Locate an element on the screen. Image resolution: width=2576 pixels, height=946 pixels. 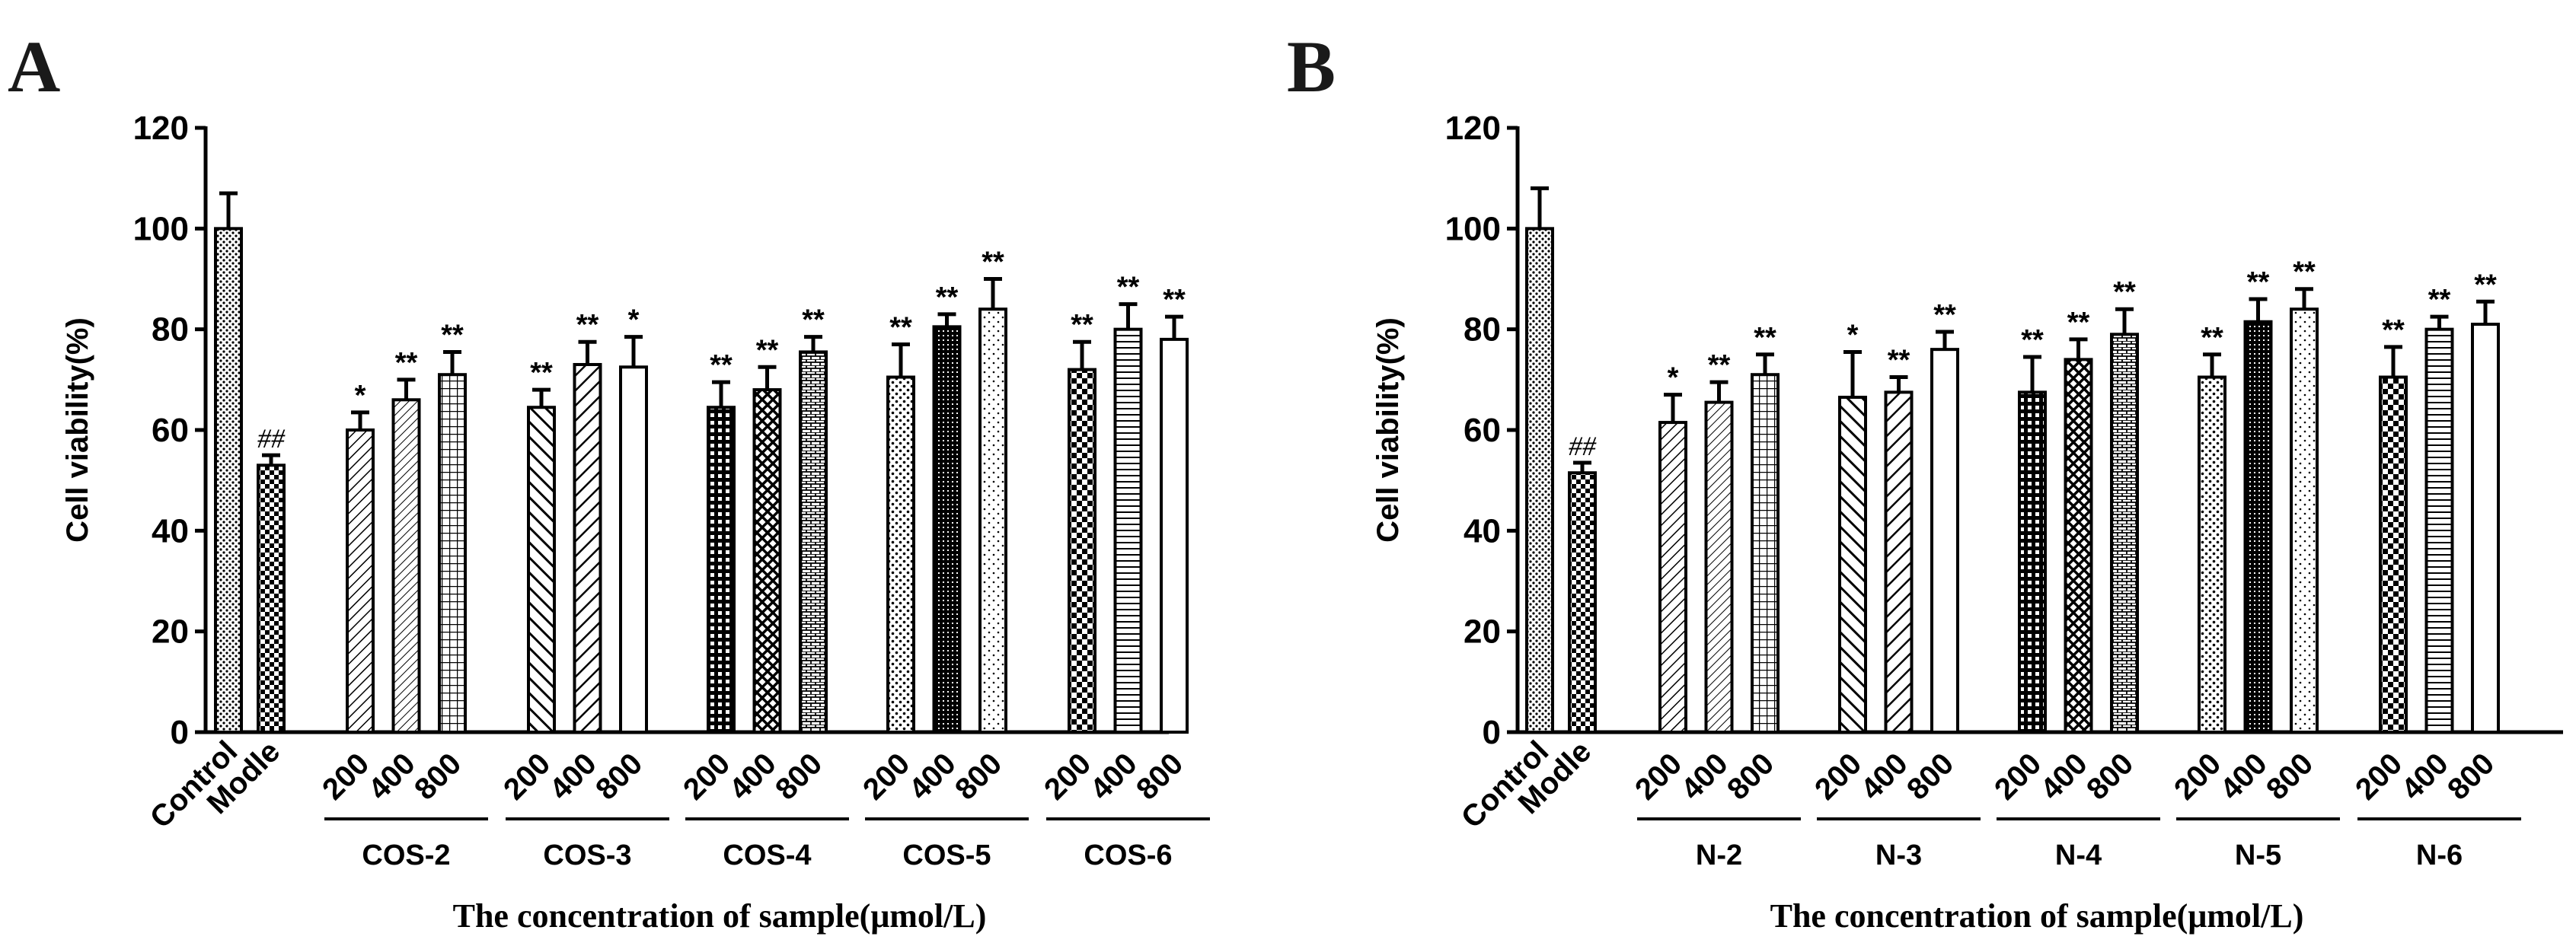
group-label: N-5 is located at coordinates (2258, 855).